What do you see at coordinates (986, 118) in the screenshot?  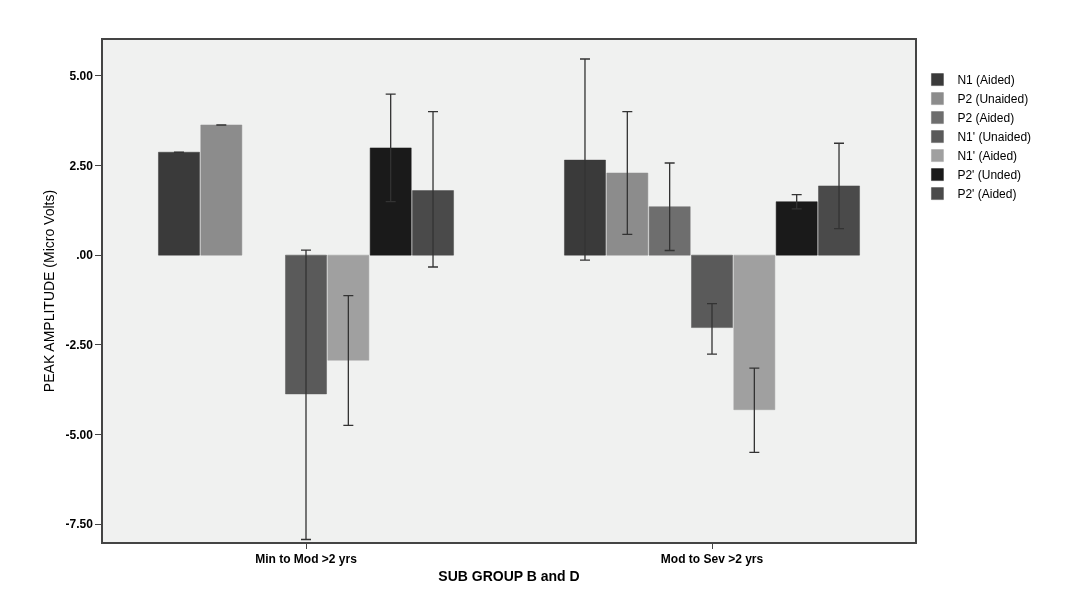 I see `legend-label: P2 (Aided)` at bounding box center [986, 118].